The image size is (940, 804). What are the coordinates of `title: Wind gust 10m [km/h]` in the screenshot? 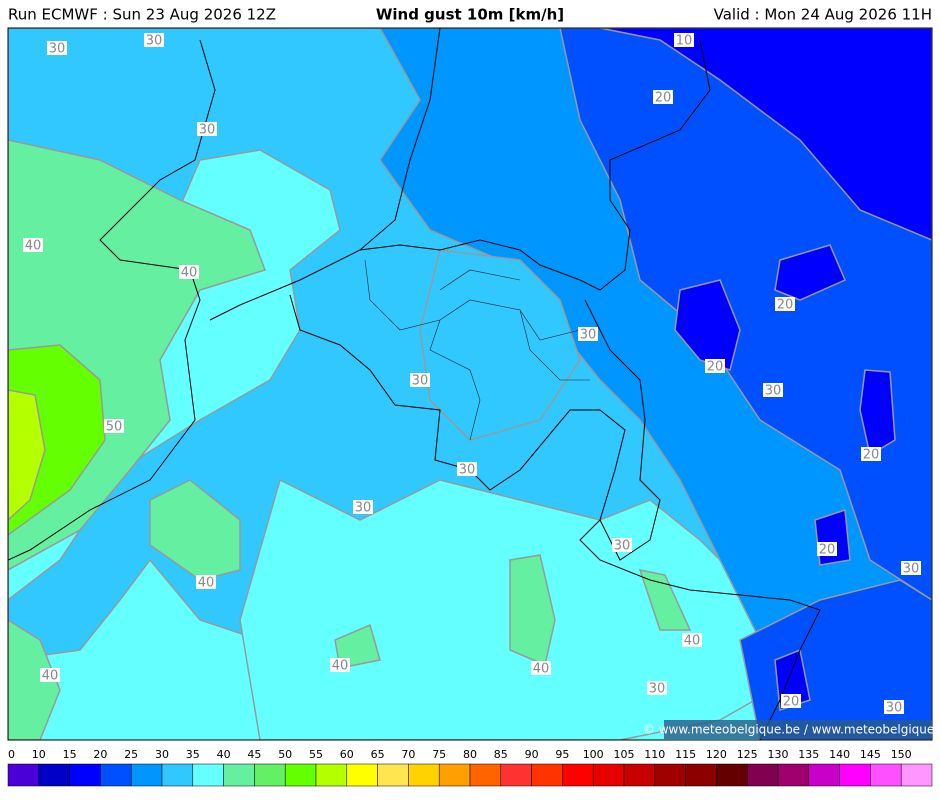 It's located at (470, 15).